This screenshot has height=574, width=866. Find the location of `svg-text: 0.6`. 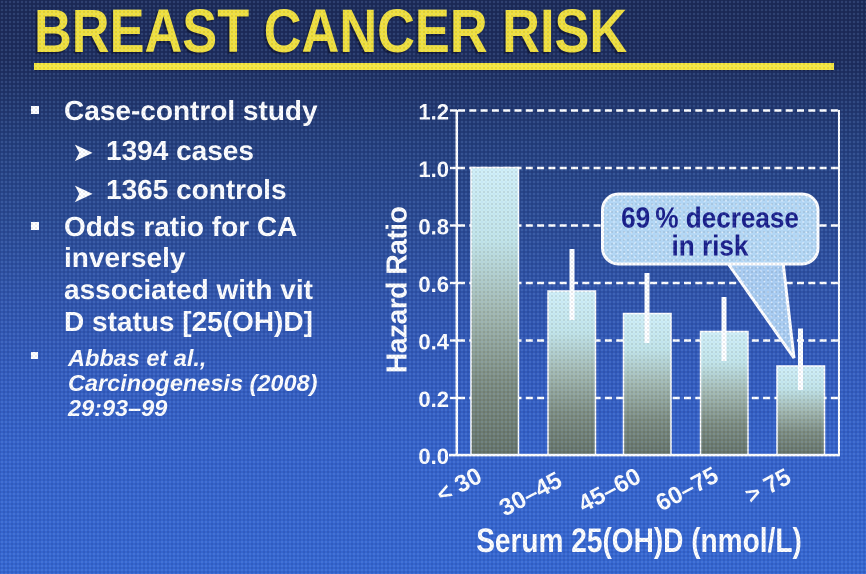

svg-text: 0.6 is located at coordinates (433, 284).